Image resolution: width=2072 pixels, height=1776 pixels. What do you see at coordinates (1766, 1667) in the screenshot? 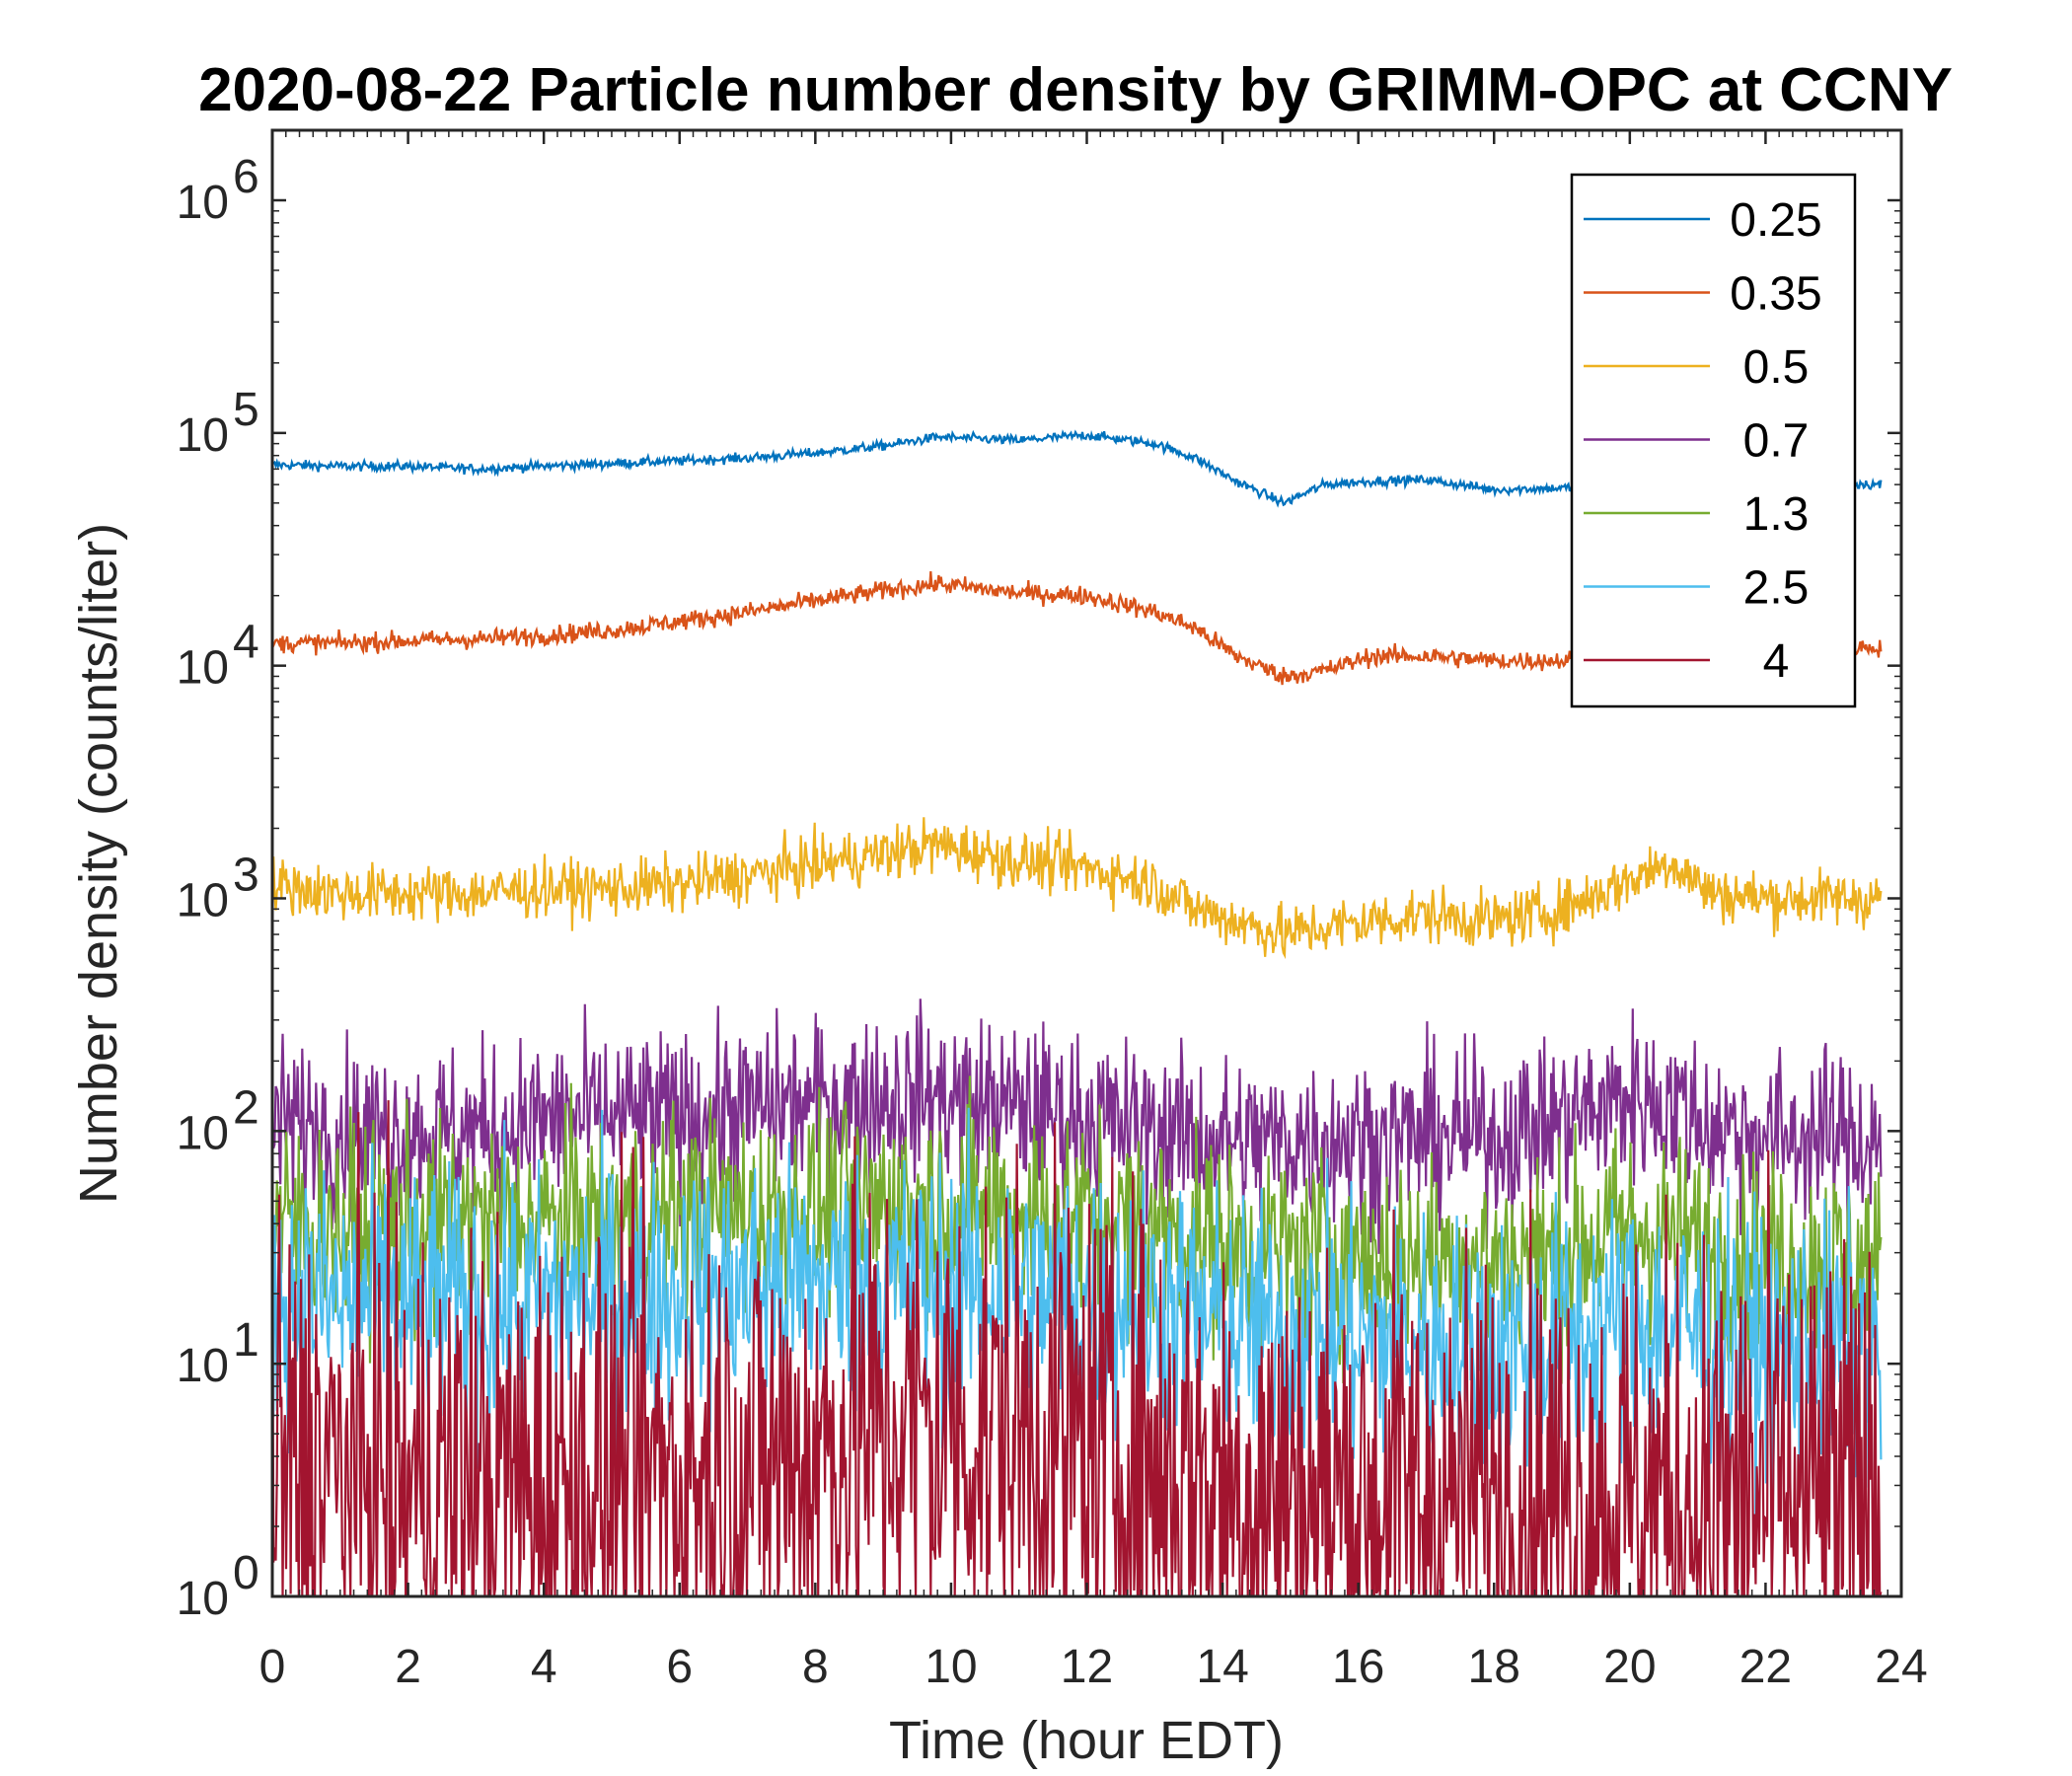
I see `x-tick-label: 22` at bounding box center [1766, 1667].